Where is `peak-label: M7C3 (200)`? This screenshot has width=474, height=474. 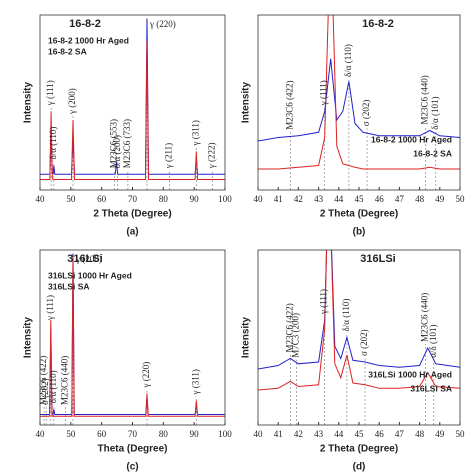 peak-label: M7C3 (200) is located at coordinates (295, 335).